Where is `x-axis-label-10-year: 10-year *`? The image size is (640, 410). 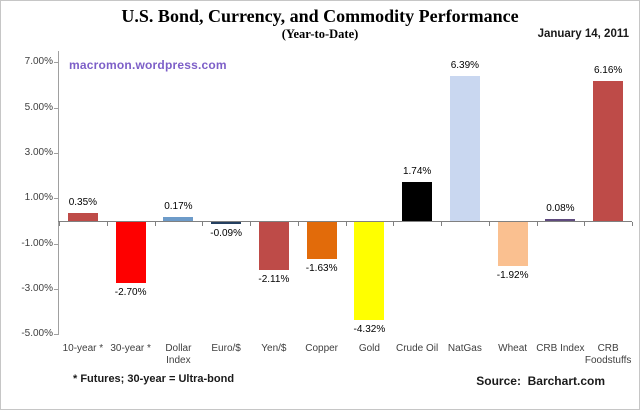
x-axis-label-10-year: 10-year * is located at coordinates (83, 348).